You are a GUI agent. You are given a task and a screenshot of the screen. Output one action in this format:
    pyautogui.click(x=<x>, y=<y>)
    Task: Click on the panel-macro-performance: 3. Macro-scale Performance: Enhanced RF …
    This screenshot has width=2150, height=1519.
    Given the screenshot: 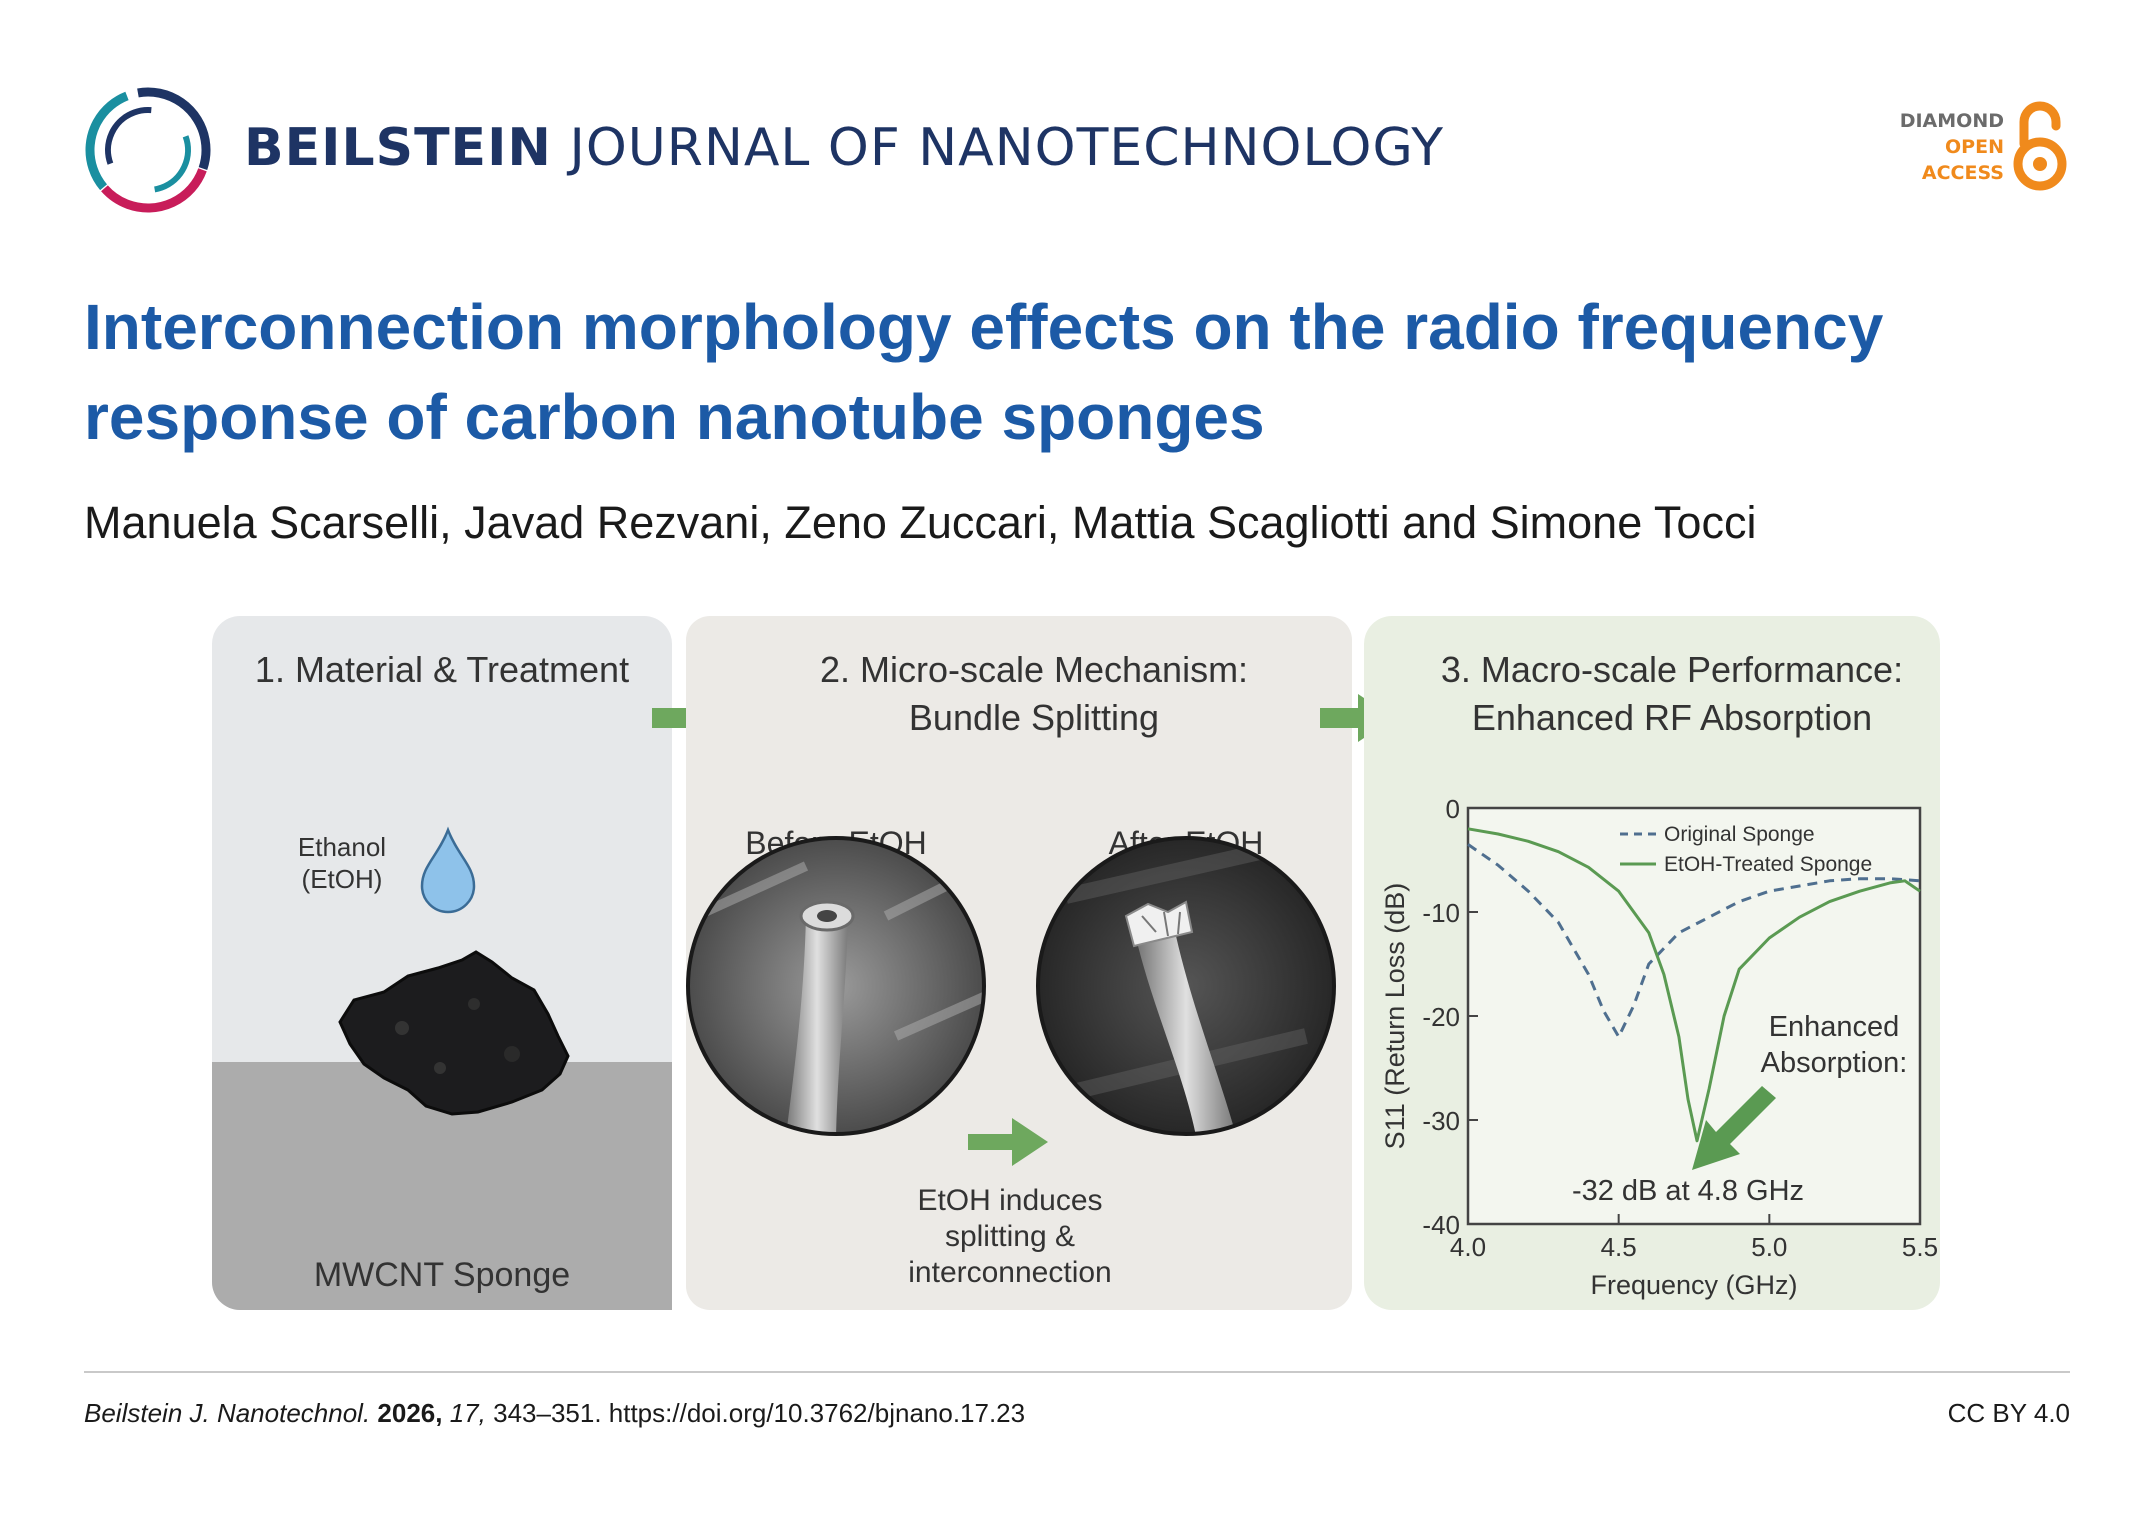 What is the action you would take?
    pyautogui.click(x=1652, y=963)
    